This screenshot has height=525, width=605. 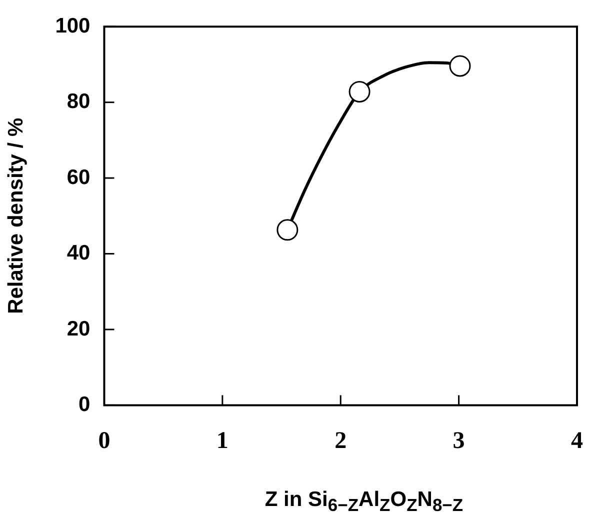 I want to click on x-tick-label: 2, so click(x=340, y=441).